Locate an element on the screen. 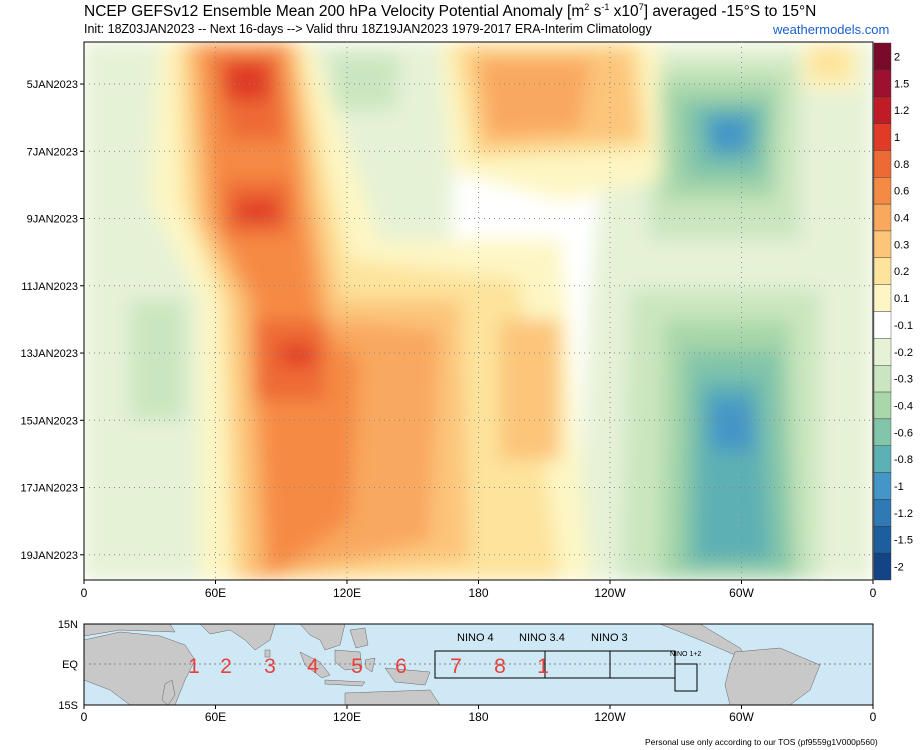  y-tick-label: 15JAN2023 is located at coordinates (50, 421).